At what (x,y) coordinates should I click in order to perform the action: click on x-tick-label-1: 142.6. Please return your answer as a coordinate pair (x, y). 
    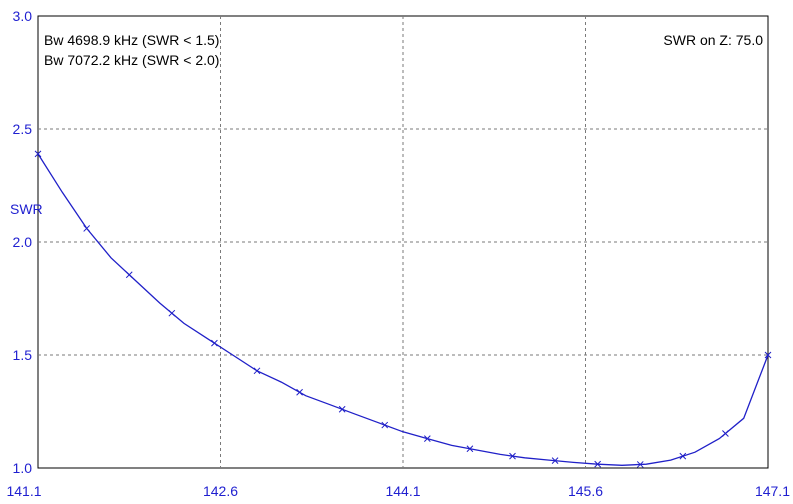
    Looking at the image, I should click on (220, 491).